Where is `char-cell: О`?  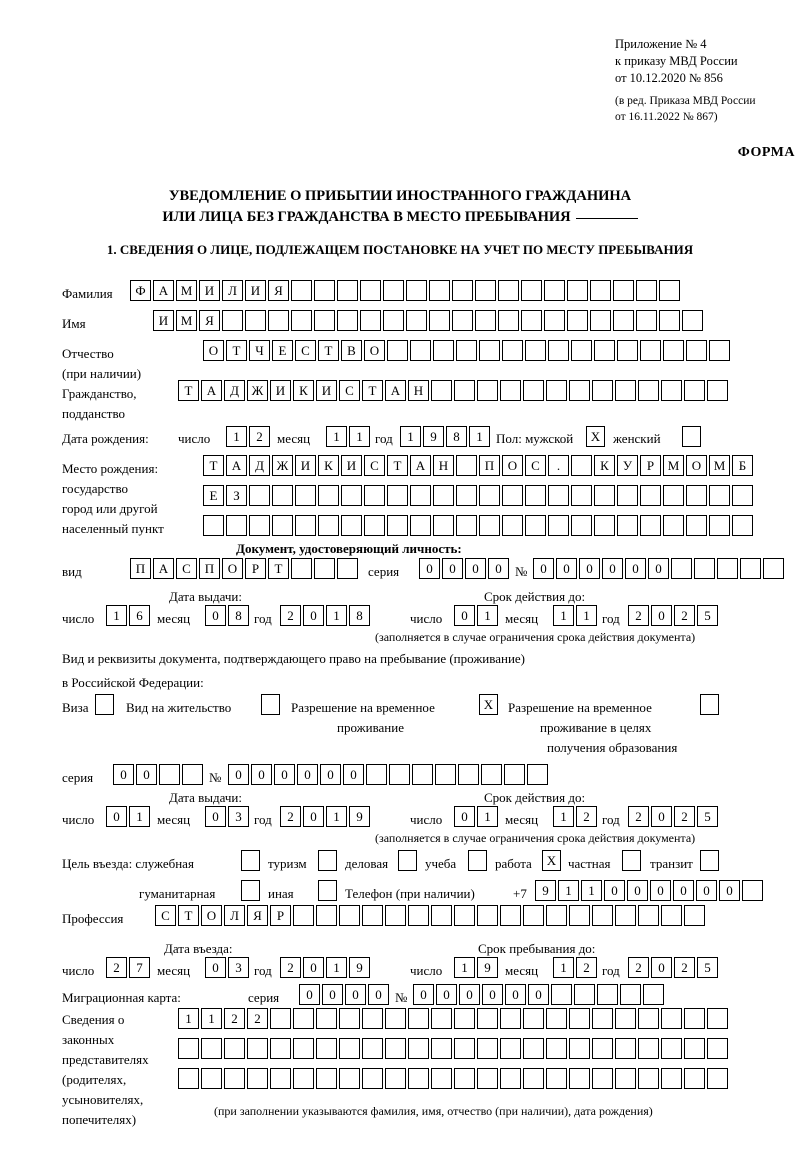 char-cell: О is located at coordinates (232, 568).